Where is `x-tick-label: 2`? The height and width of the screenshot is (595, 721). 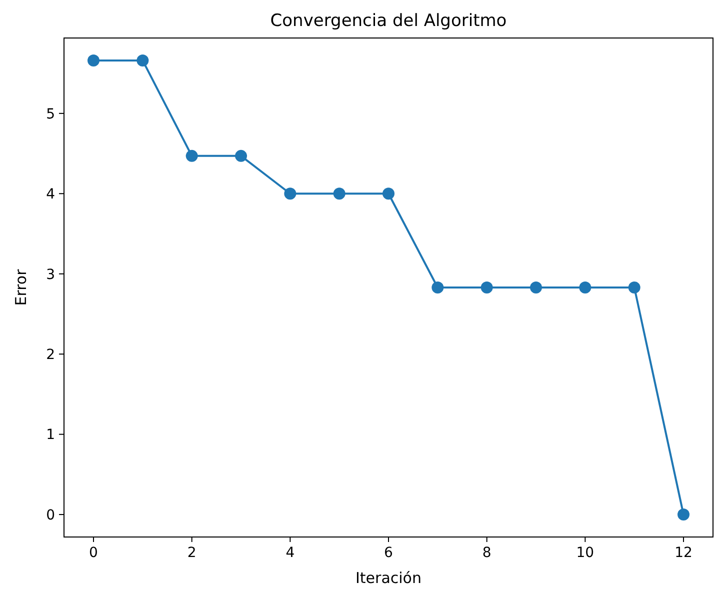
x-tick-label: 2 is located at coordinates (191, 553).